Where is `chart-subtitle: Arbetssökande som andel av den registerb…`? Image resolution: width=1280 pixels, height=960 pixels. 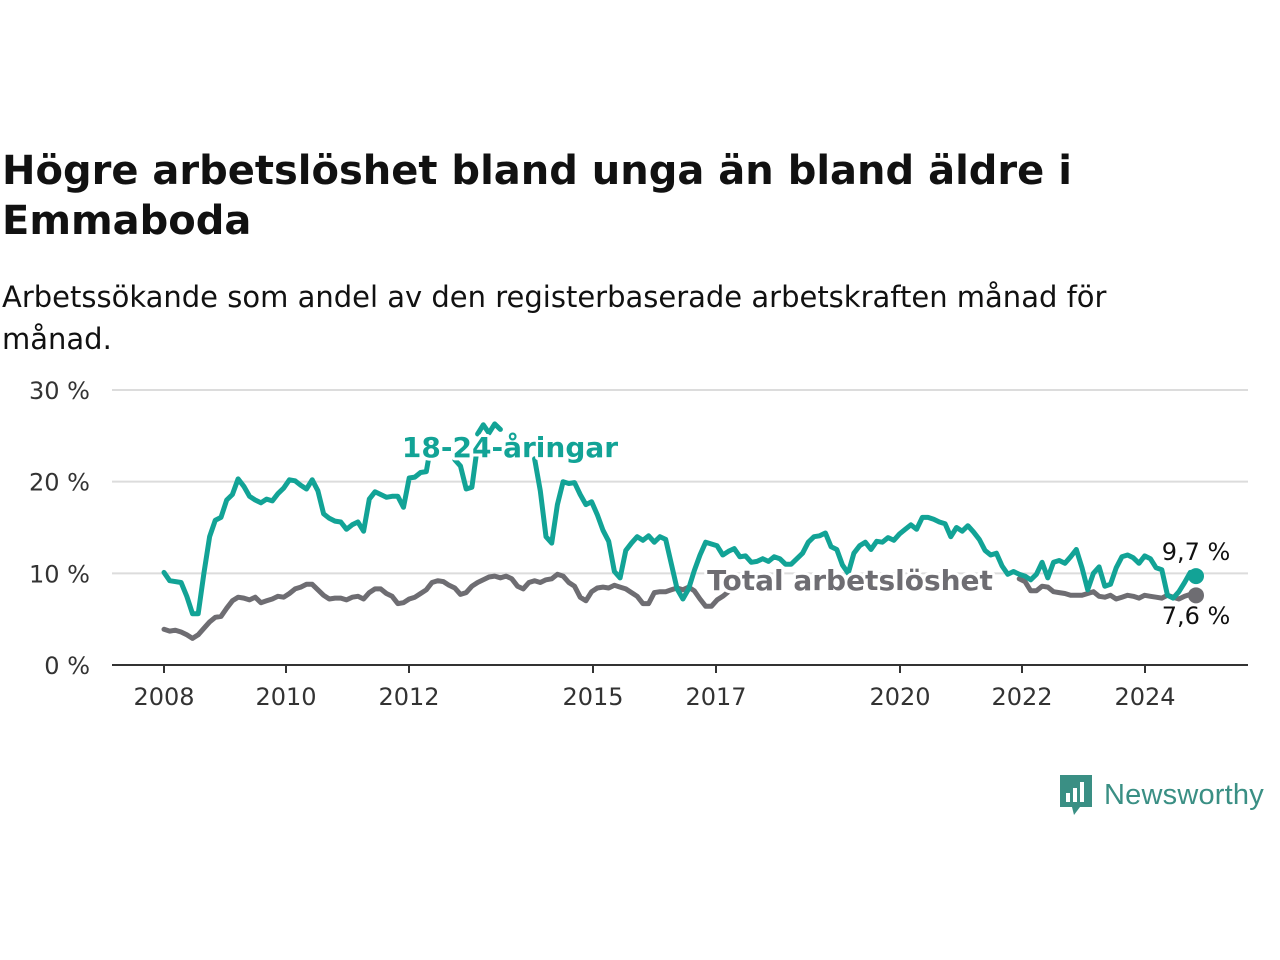 chart-subtitle: Arbetssökande som andel av den registerb… is located at coordinates (554, 318).